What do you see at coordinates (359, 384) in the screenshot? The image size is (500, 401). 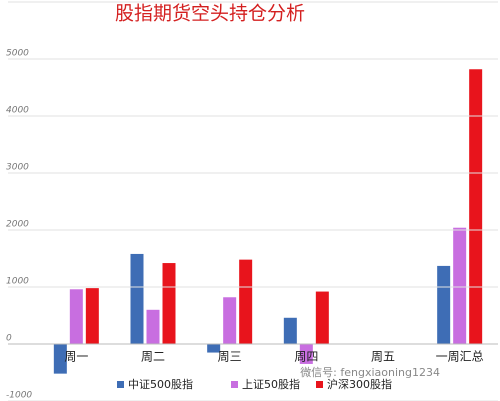 I see `legend-label: 沪深300股指` at bounding box center [359, 384].